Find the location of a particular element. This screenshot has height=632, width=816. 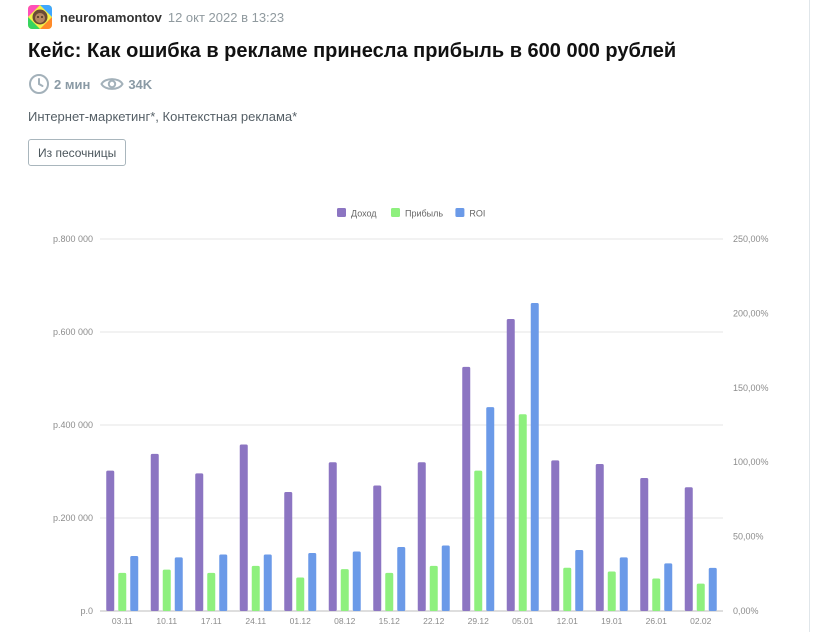

x-tick-label: 15.12 is located at coordinates (390, 621).